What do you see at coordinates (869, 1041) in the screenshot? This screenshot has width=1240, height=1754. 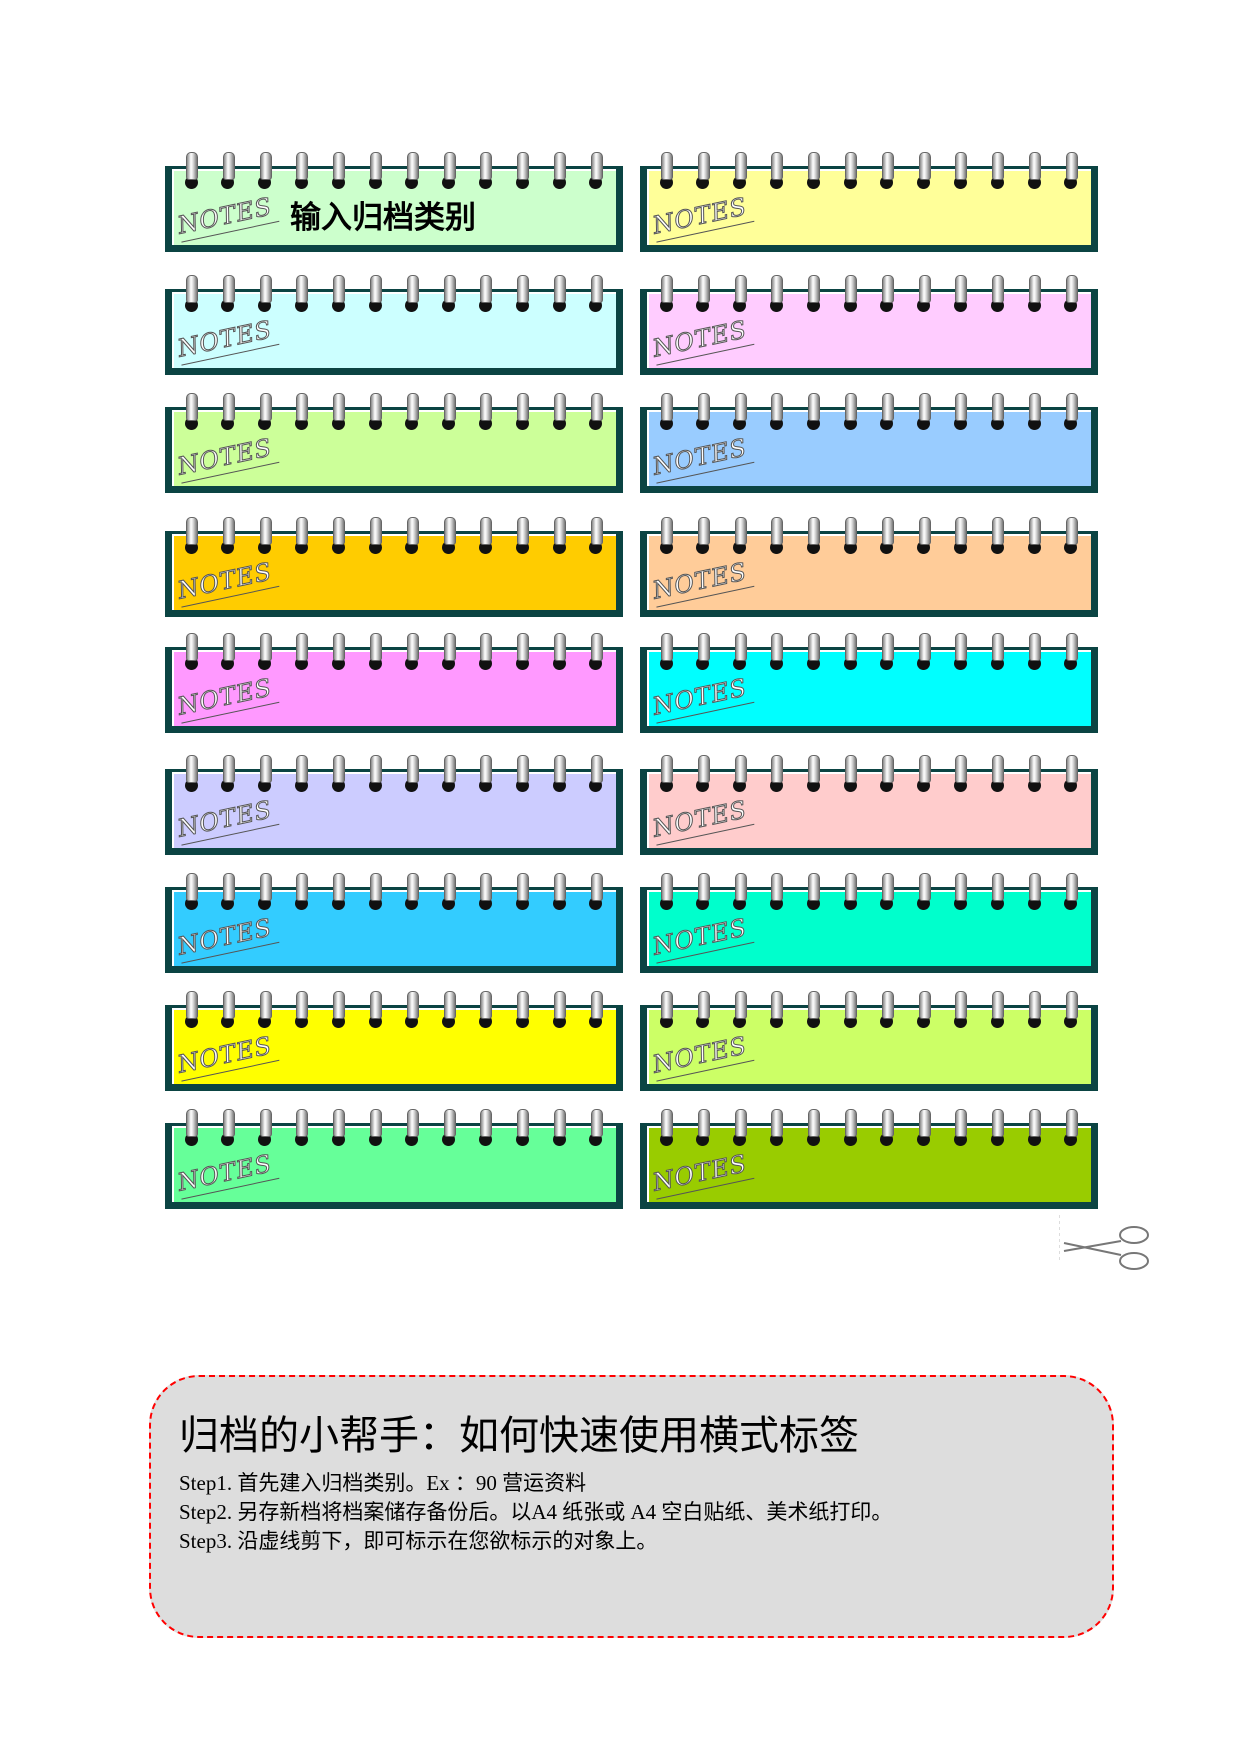 I see `notebook-label-right-8: NOTES` at bounding box center [869, 1041].